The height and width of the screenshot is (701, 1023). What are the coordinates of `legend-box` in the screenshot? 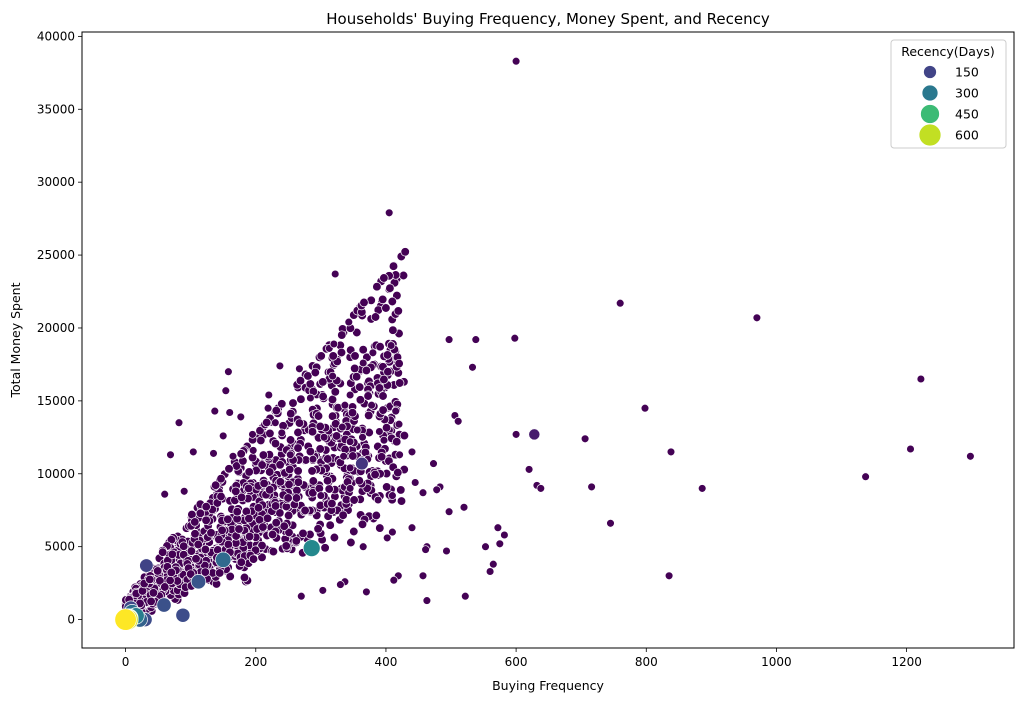 It's located at (948, 94).